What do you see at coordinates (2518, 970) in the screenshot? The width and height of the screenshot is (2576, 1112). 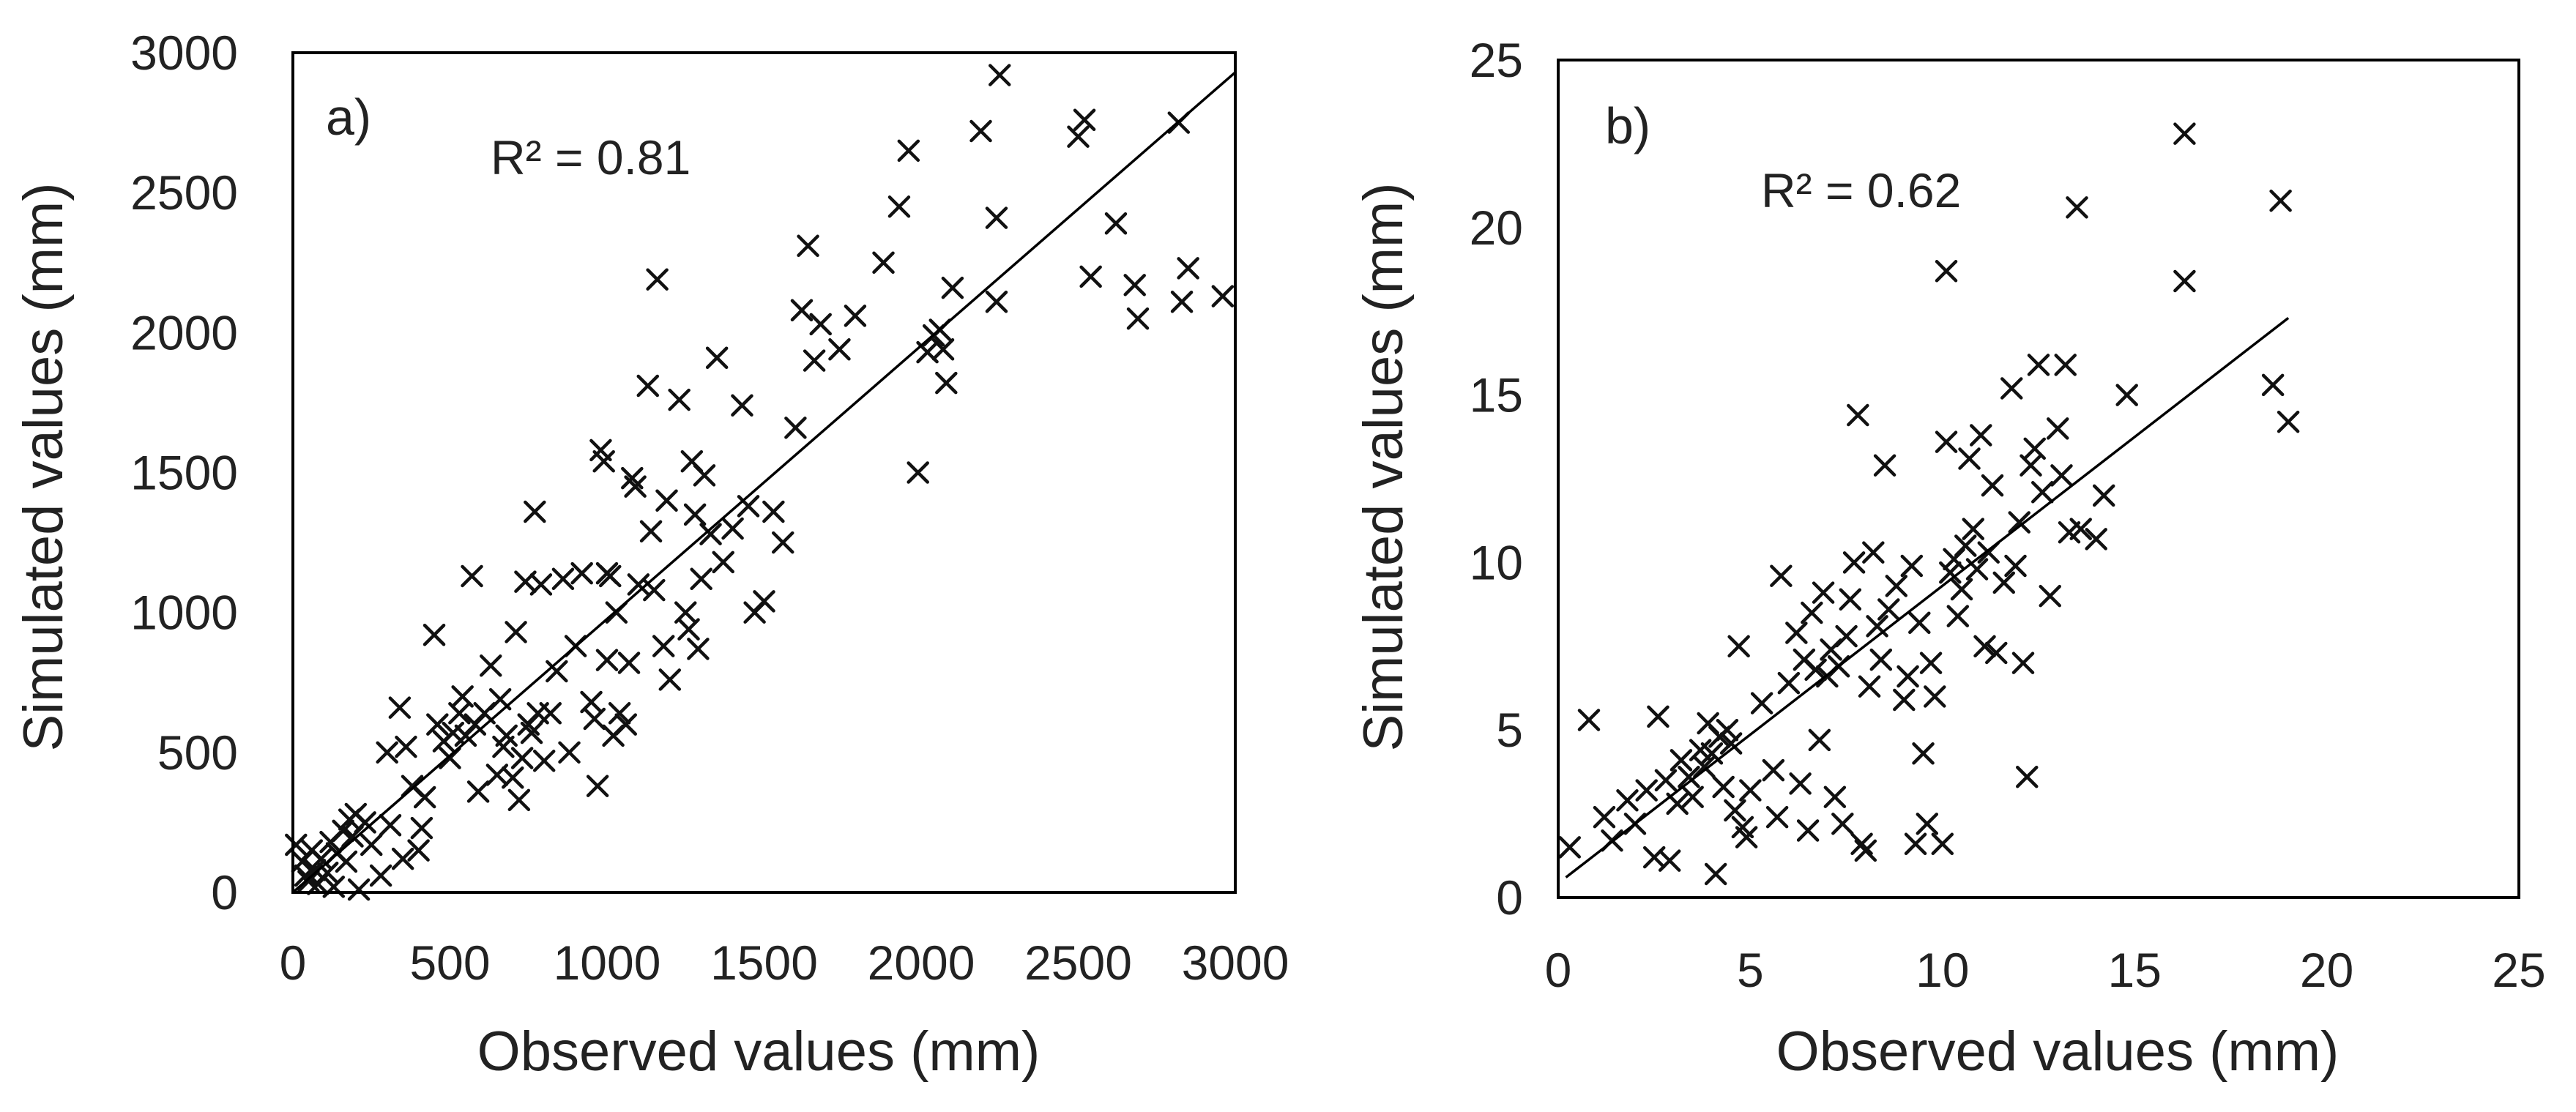 I see `x-tick-label: 25` at bounding box center [2518, 970].